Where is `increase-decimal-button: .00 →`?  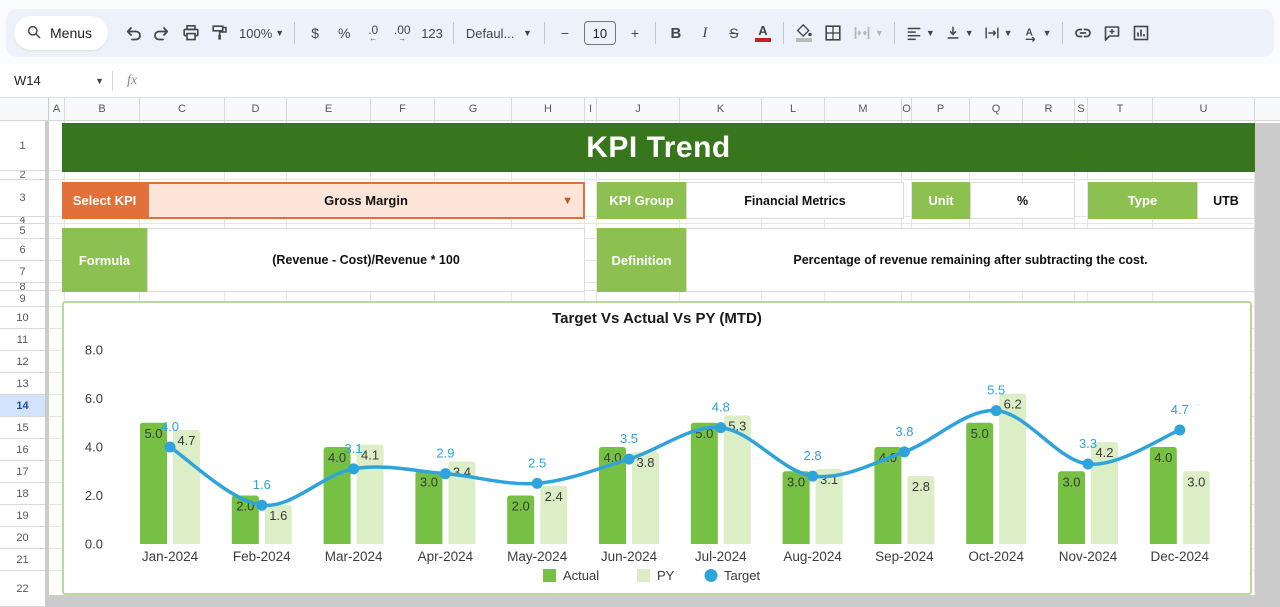
increase-decimal-button: .00 → is located at coordinates (402, 33).